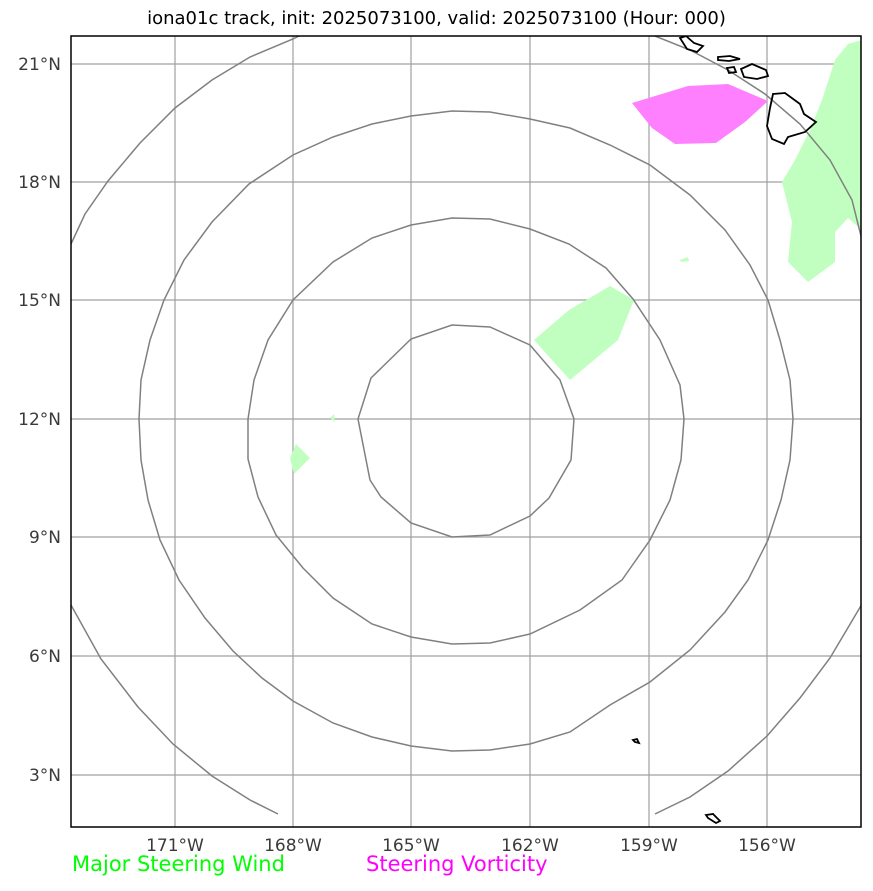 This screenshot has height=891, width=873. Describe the element at coordinates (731, 70) in the screenshot. I see `island-lanai` at that location.